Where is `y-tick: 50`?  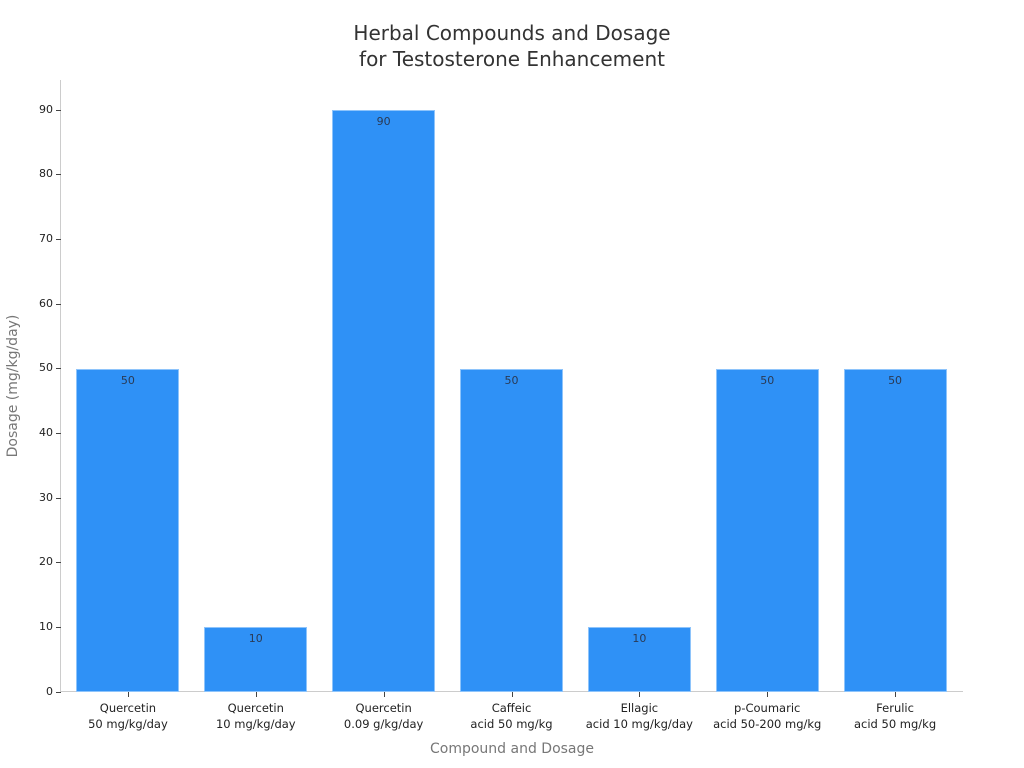 y-tick: 50 is located at coordinates (30, 371).